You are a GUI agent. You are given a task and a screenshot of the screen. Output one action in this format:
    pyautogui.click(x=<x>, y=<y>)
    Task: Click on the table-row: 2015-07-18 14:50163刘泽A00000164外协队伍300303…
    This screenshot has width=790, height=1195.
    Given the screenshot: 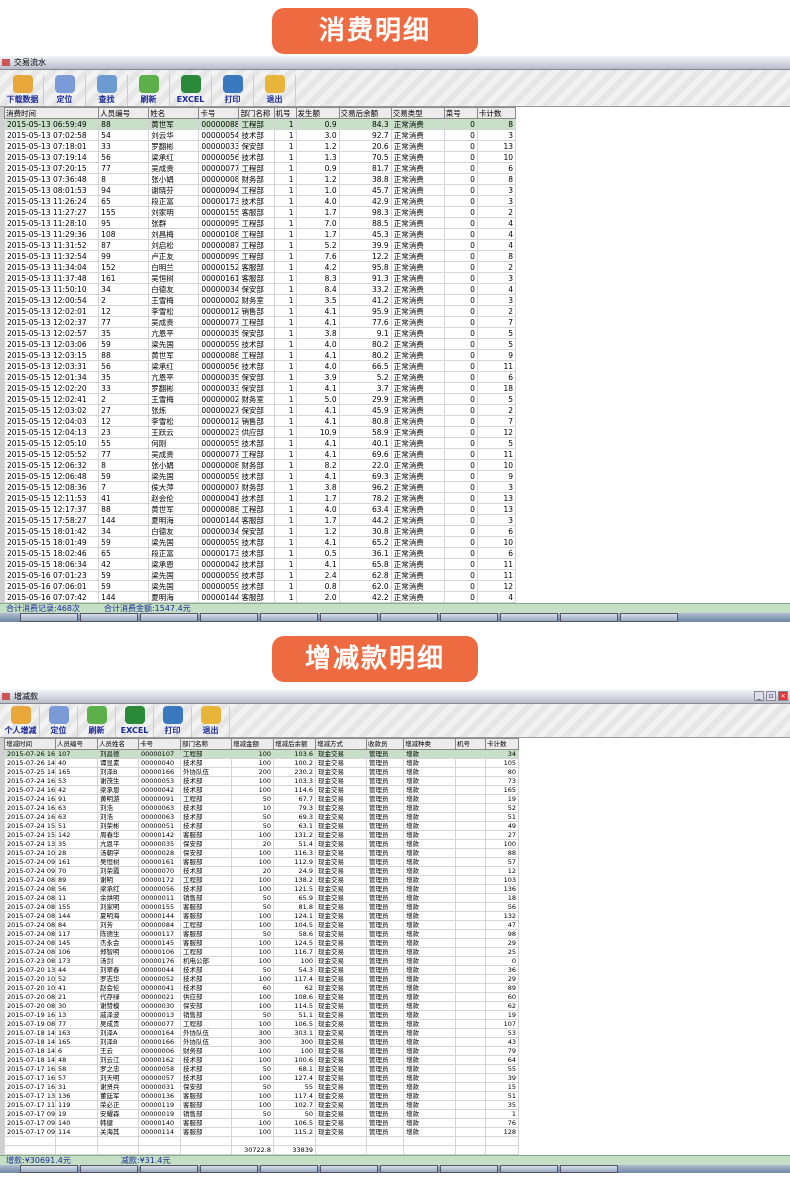 What is the action you would take?
    pyautogui.click(x=261, y=1033)
    